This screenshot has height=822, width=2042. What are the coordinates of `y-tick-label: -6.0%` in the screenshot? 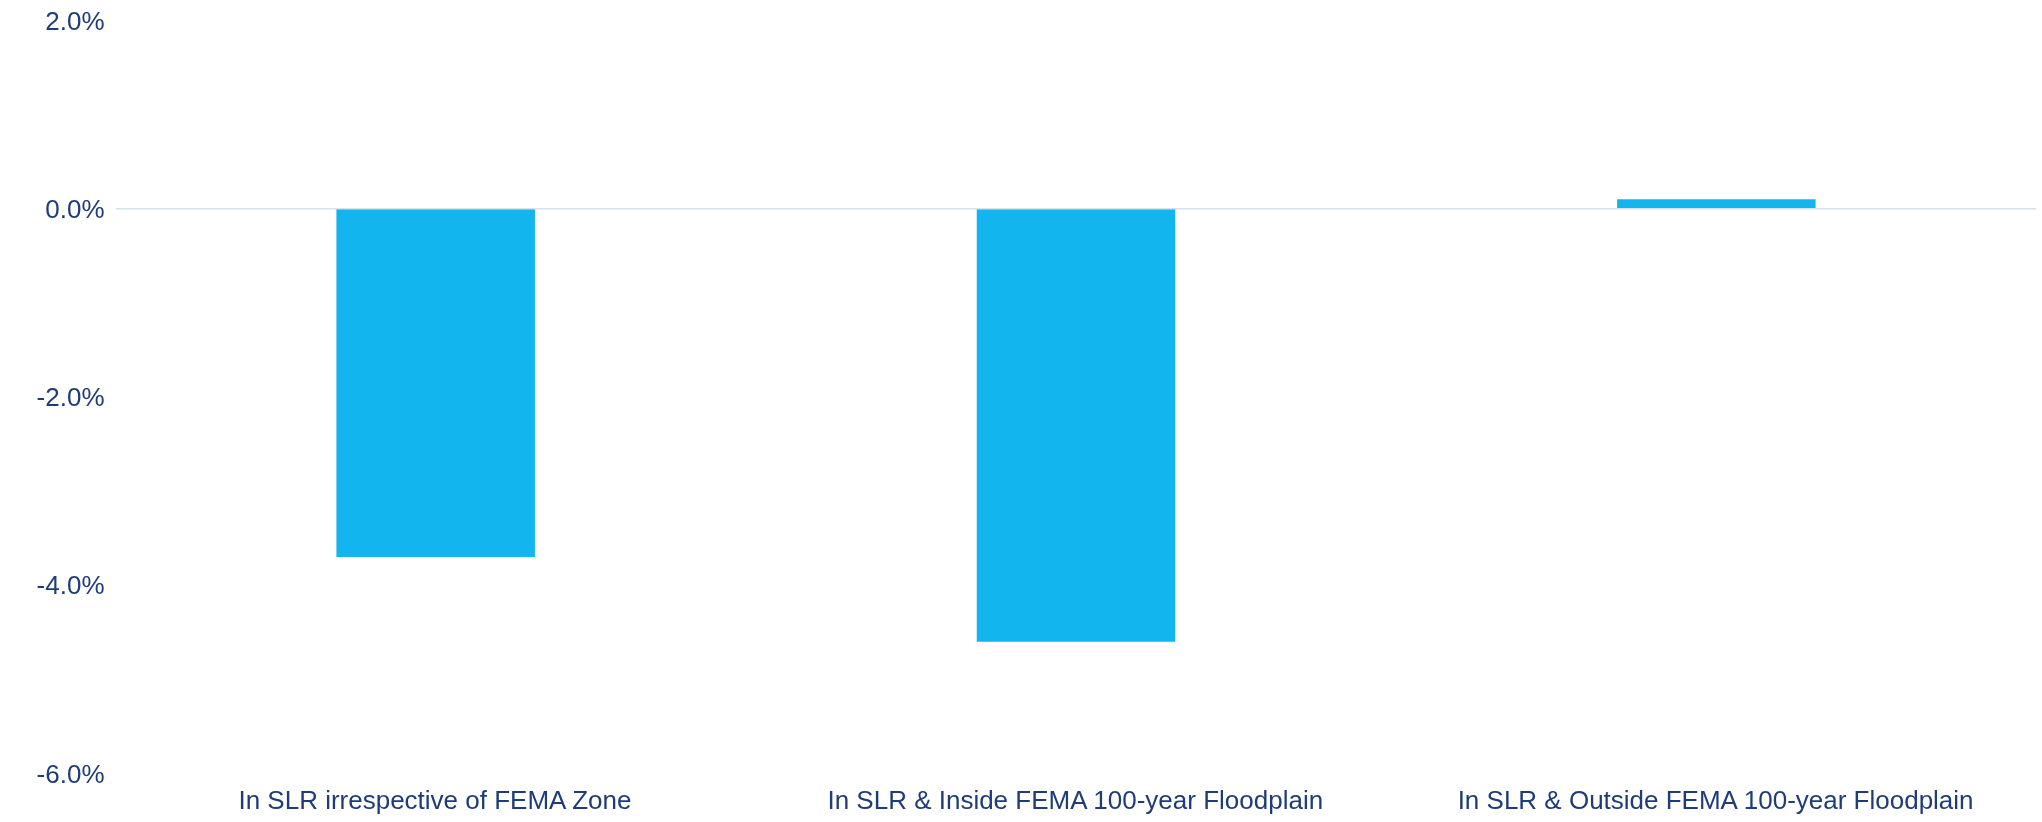 It's located at (70, 773).